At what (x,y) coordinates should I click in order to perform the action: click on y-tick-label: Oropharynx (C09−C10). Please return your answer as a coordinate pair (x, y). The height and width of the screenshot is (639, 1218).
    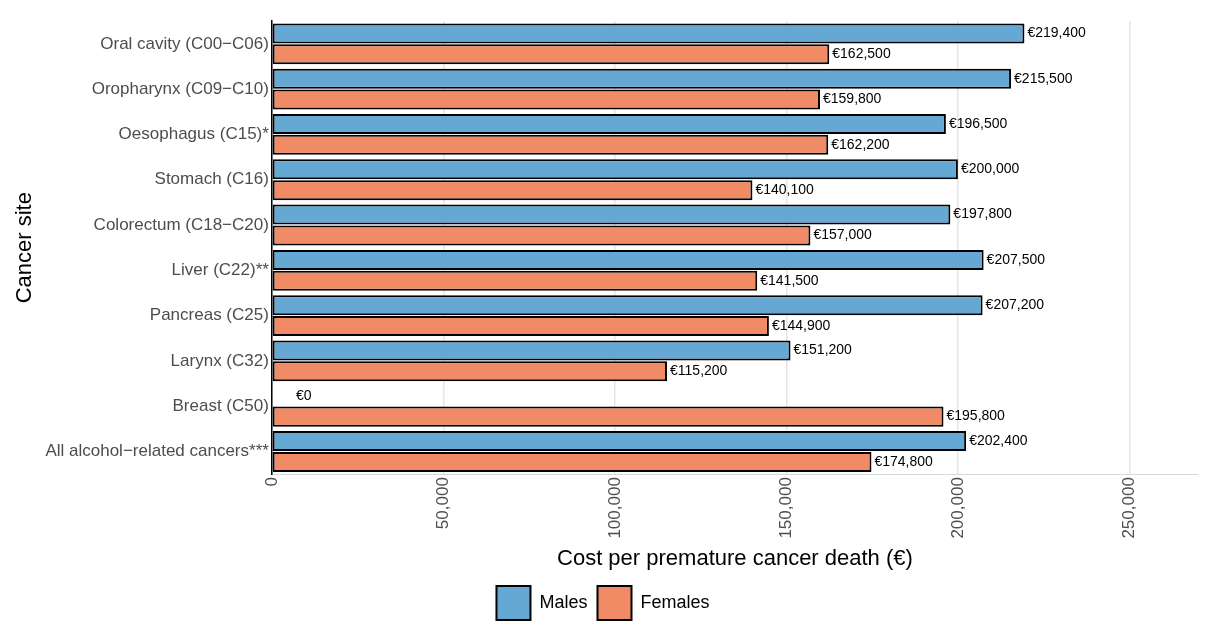
    Looking at the image, I should click on (180, 88).